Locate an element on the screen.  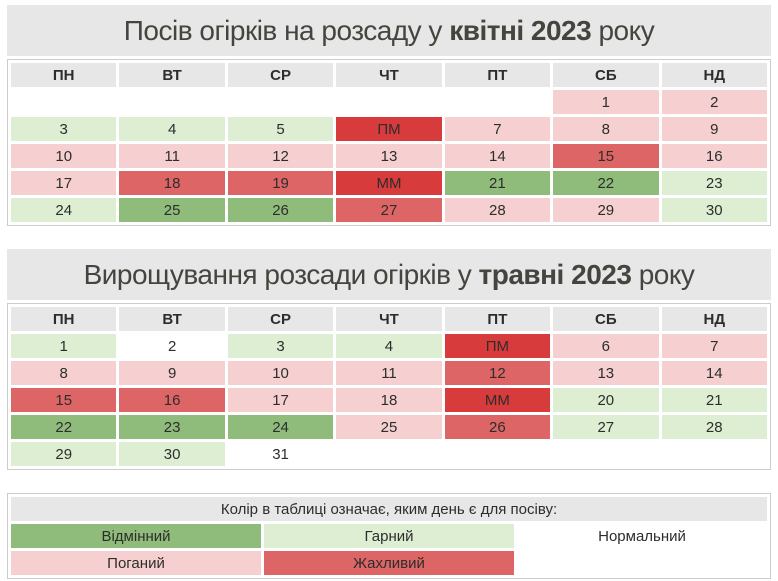
day-cell: 22 is located at coordinates (64, 427).